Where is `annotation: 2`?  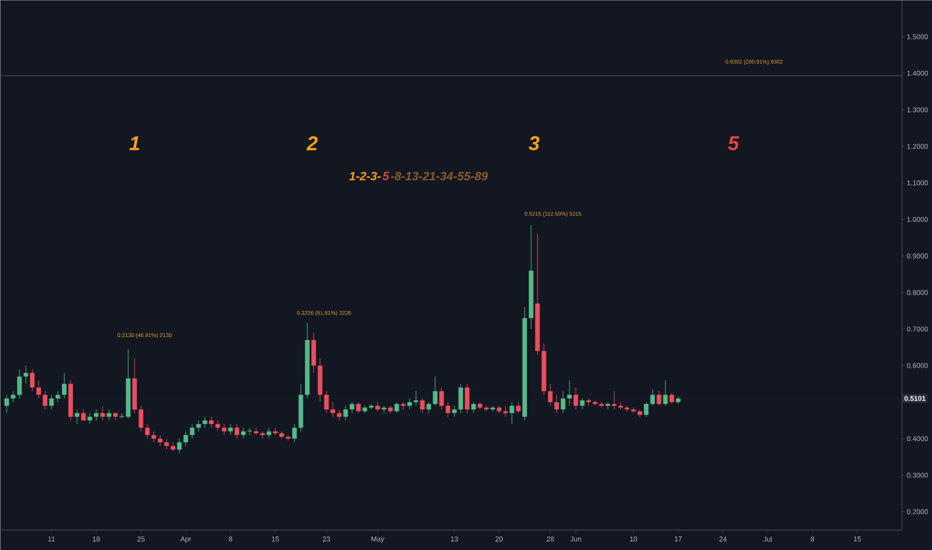
annotation: 2 is located at coordinates (312, 143).